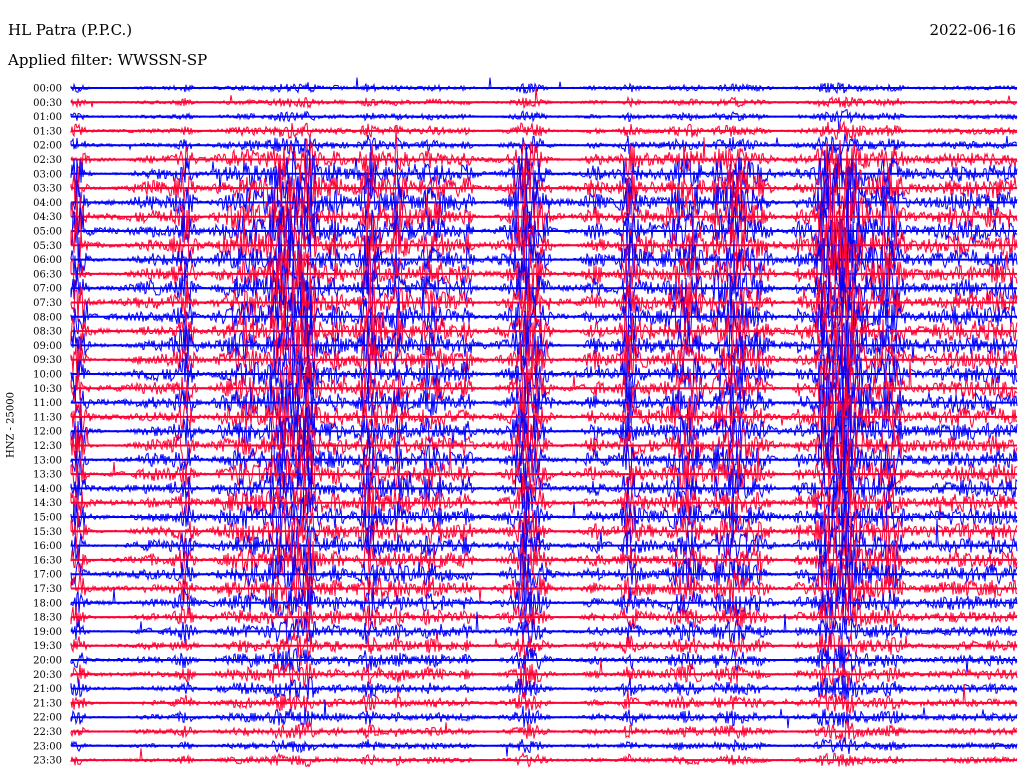 The height and width of the screenshot is (780, 1024). What do you see at coordinates (47, 375) in the screenshot?
I see `row-time-label: 10:00` at bounding box center [47, 375].